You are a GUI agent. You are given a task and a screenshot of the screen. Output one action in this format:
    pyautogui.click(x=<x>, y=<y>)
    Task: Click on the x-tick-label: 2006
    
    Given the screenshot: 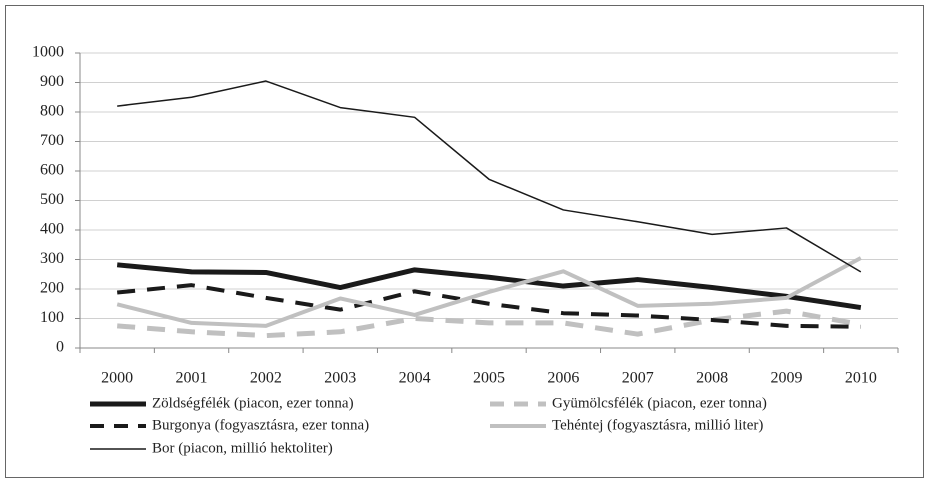 What is the action you would take?
    pyautogui.click(x=563, y=378)
    